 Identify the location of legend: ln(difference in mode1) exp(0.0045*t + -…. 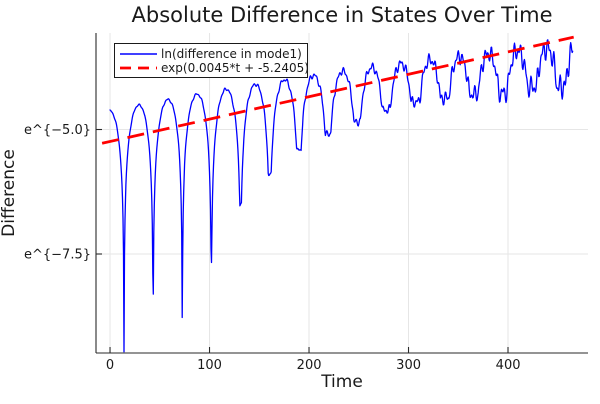
(211, 60).